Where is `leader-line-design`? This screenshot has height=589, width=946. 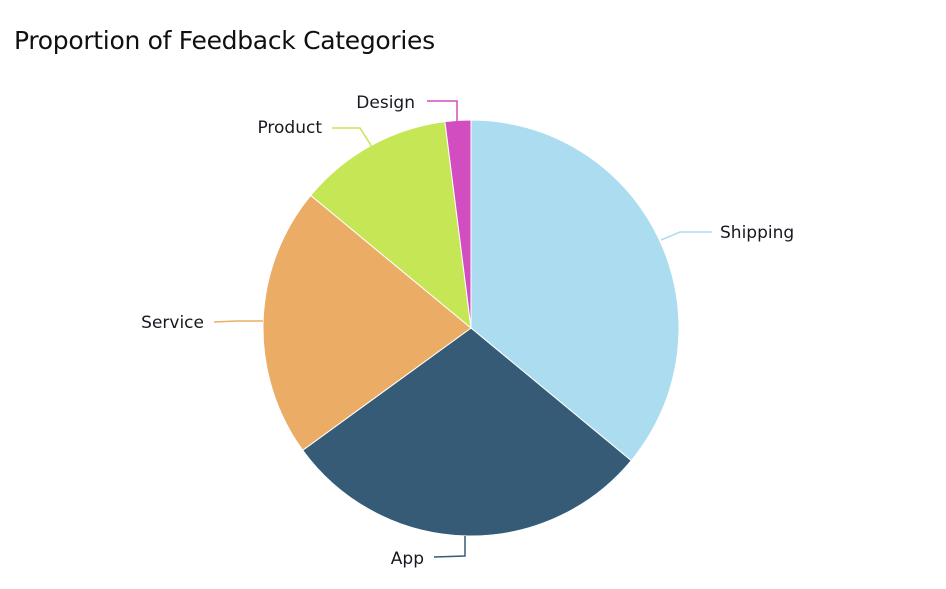
leader-line-design is located at coordinates (442, 110).